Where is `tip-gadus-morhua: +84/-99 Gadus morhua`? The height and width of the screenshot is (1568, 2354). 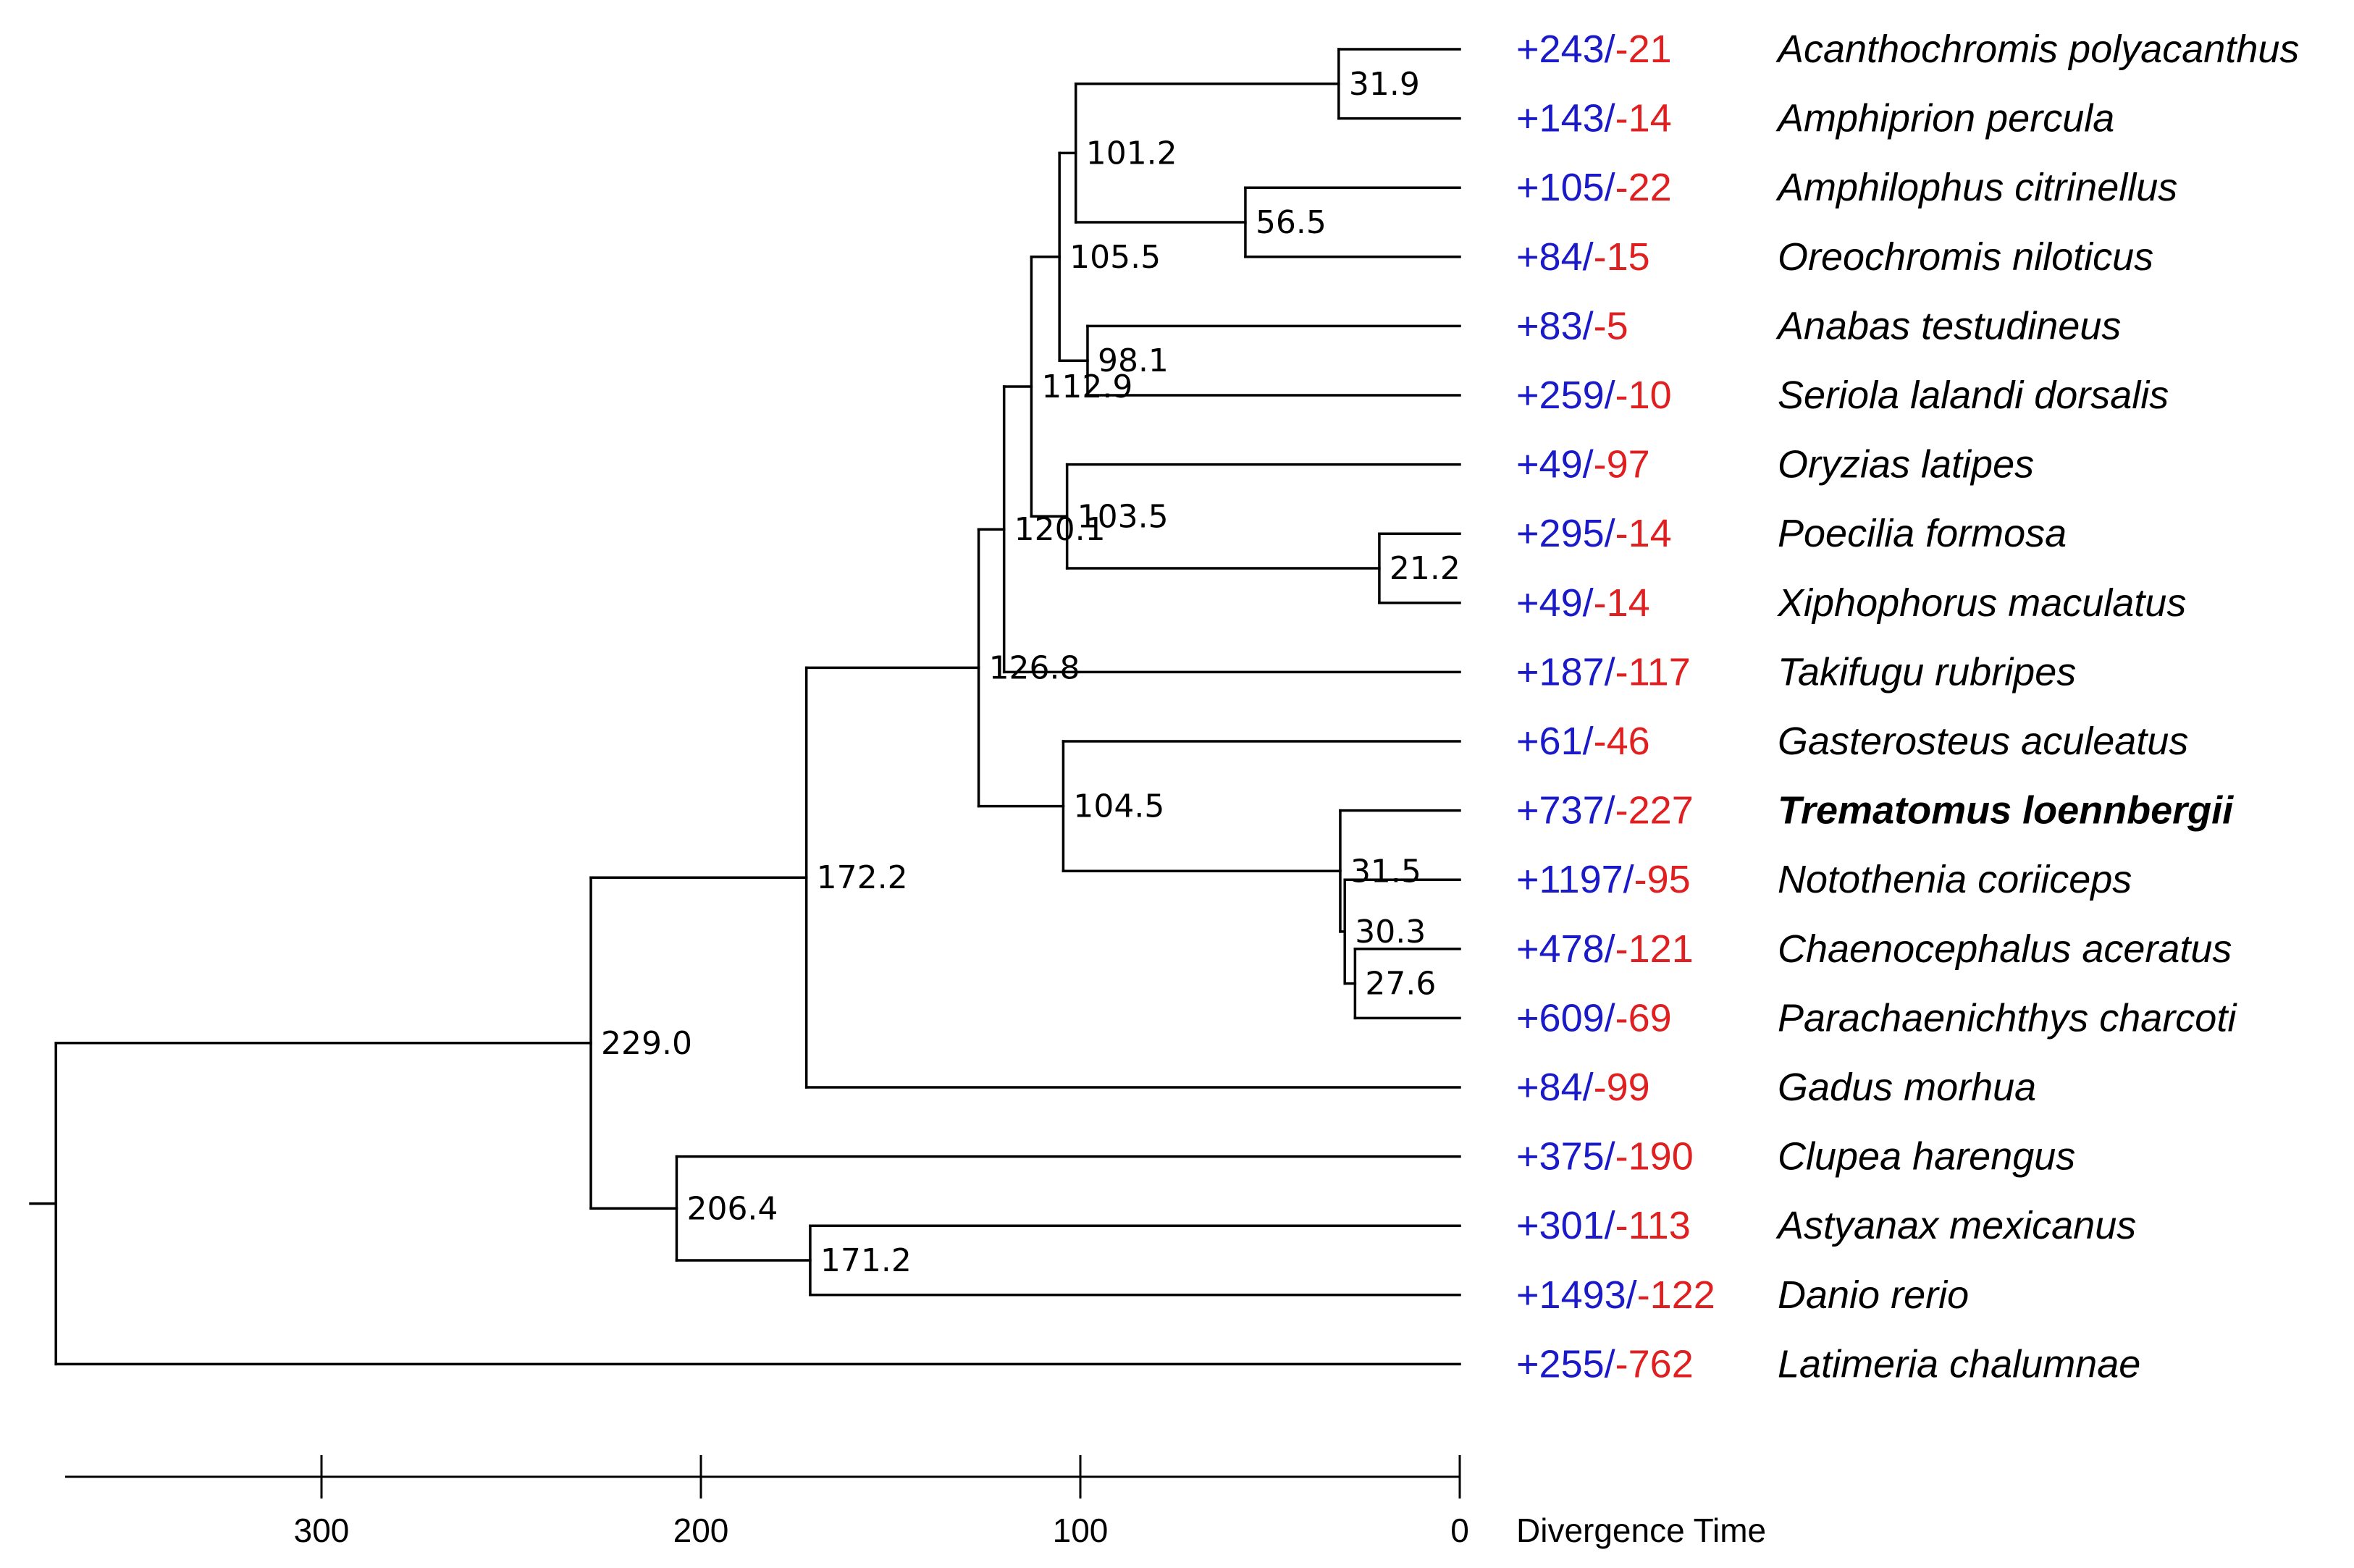
tip-gadus-morhua: +84/-99 Gadus morhua is located at coordinates (1776, 1087).